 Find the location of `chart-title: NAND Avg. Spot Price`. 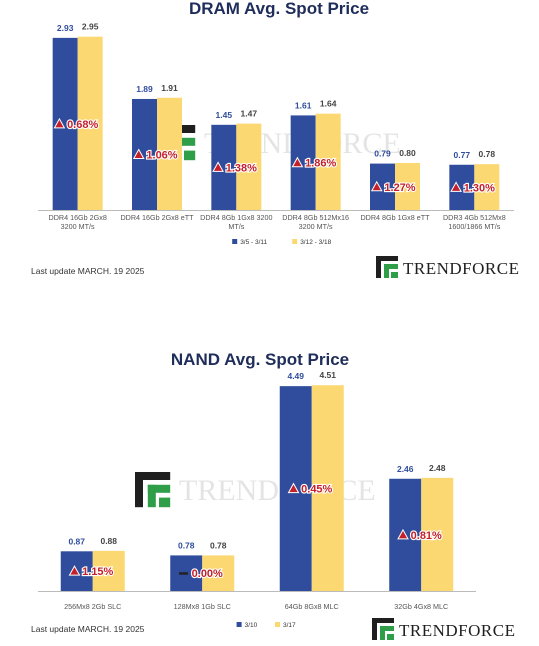

chart-title: NAND Avg. Spot Price is located at coordinates (260, 359).